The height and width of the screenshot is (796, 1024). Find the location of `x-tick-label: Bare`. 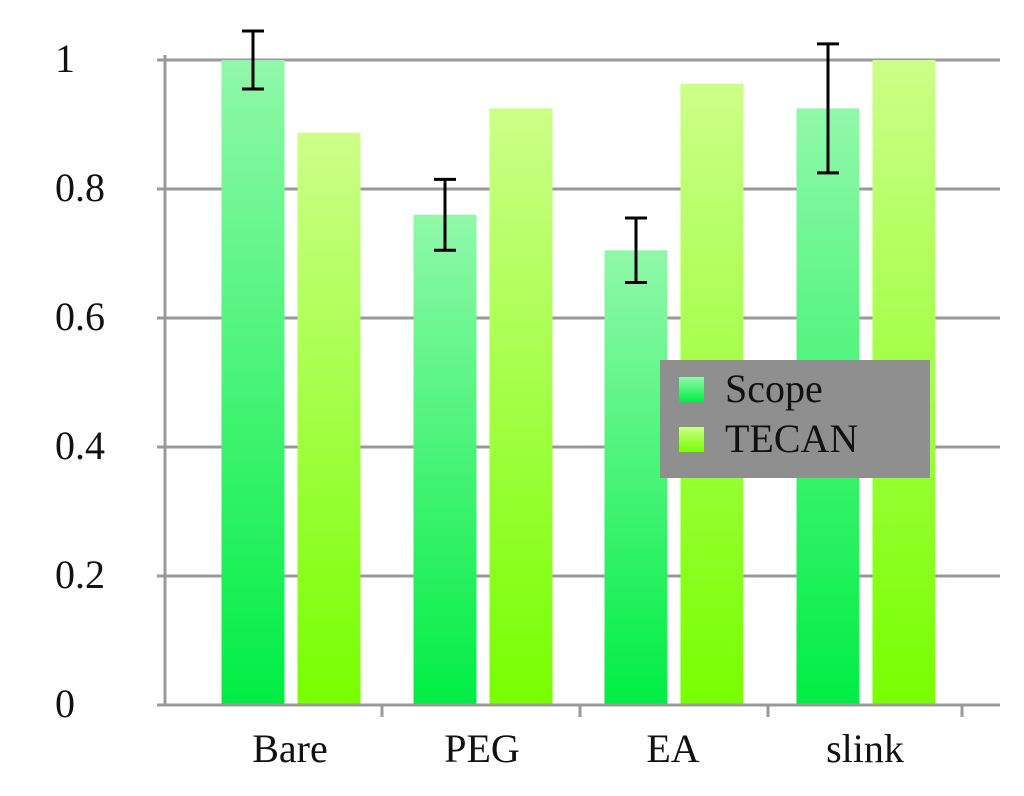

x-tick-label: Bare is located at coordinates (290, 748).